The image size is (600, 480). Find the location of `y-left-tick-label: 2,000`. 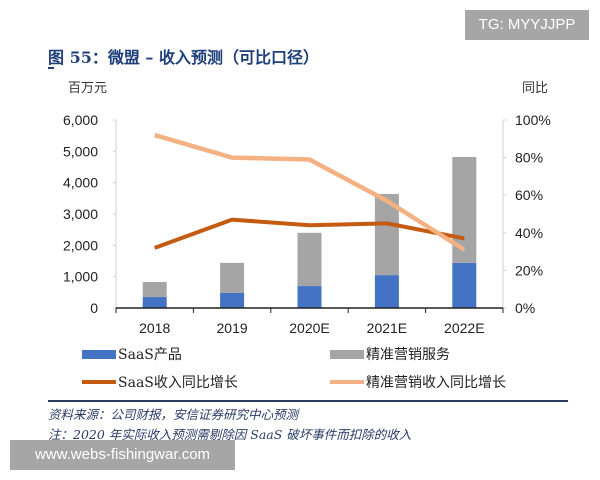

y-left-tick-label: 2,000 is located at coordinates (80, 245).